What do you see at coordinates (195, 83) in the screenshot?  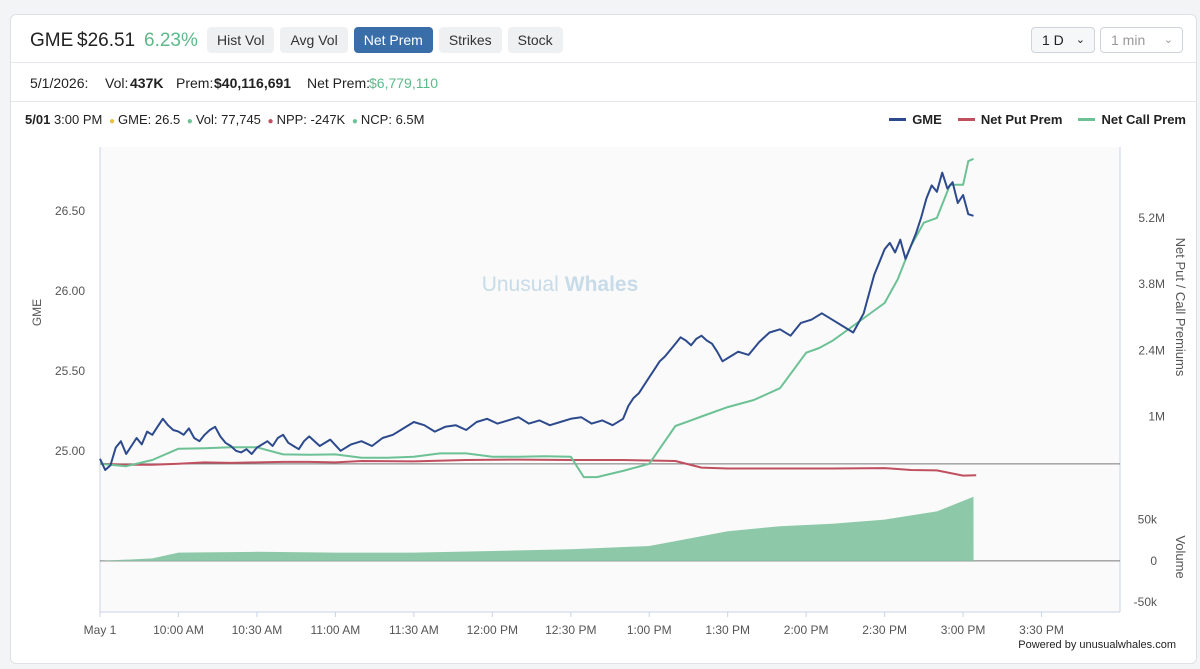 I see `summary-prem-label: Prem:` at bounding box center [195, 83].